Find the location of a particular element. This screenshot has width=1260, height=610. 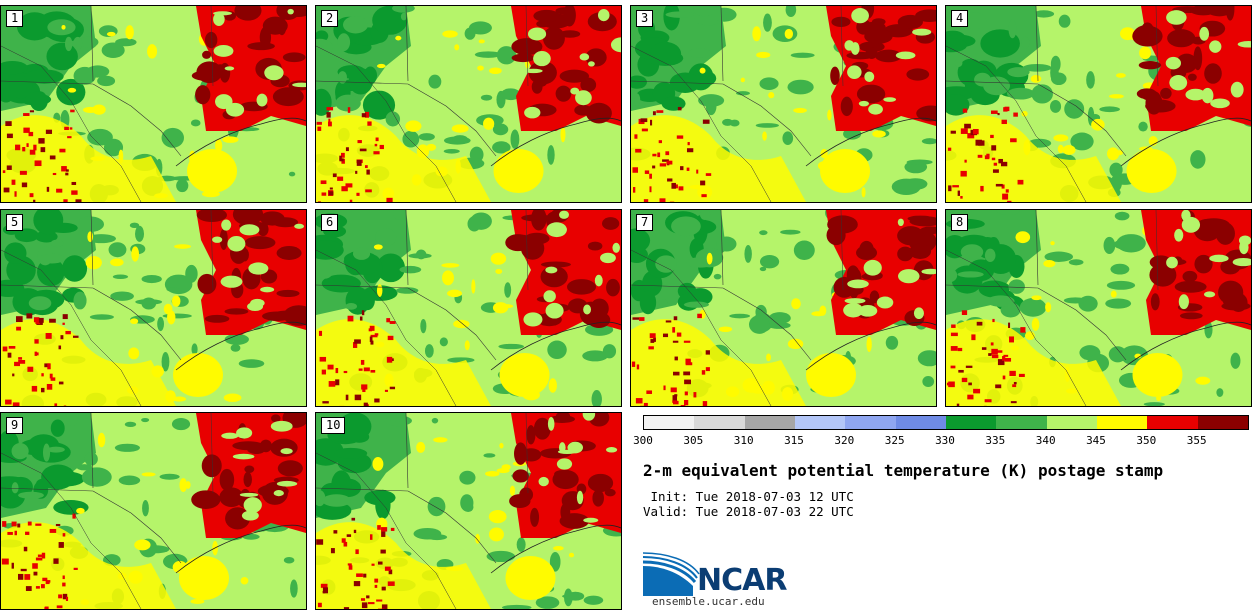

colorbar-tick-label: 325 is located at coordinates (894, 440).